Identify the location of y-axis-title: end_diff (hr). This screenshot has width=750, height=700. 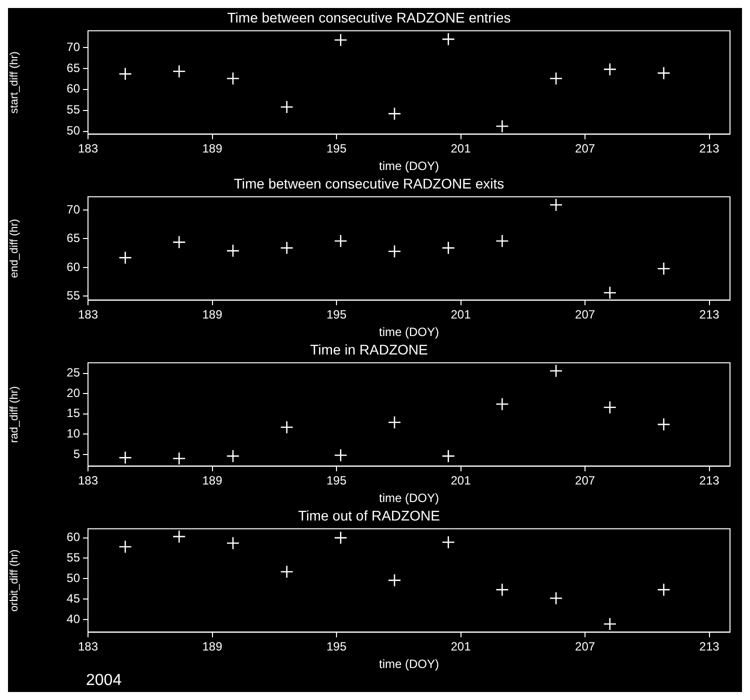
(14, 248).